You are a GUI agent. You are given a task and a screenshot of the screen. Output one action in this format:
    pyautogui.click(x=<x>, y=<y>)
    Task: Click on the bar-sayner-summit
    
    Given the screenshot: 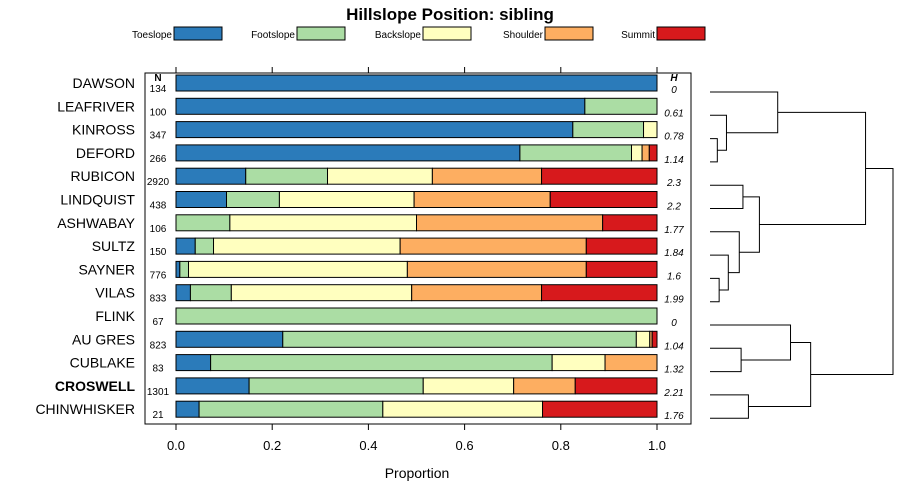 What is the action you would take?
    pyautogui.click(x=621, y=269)
    